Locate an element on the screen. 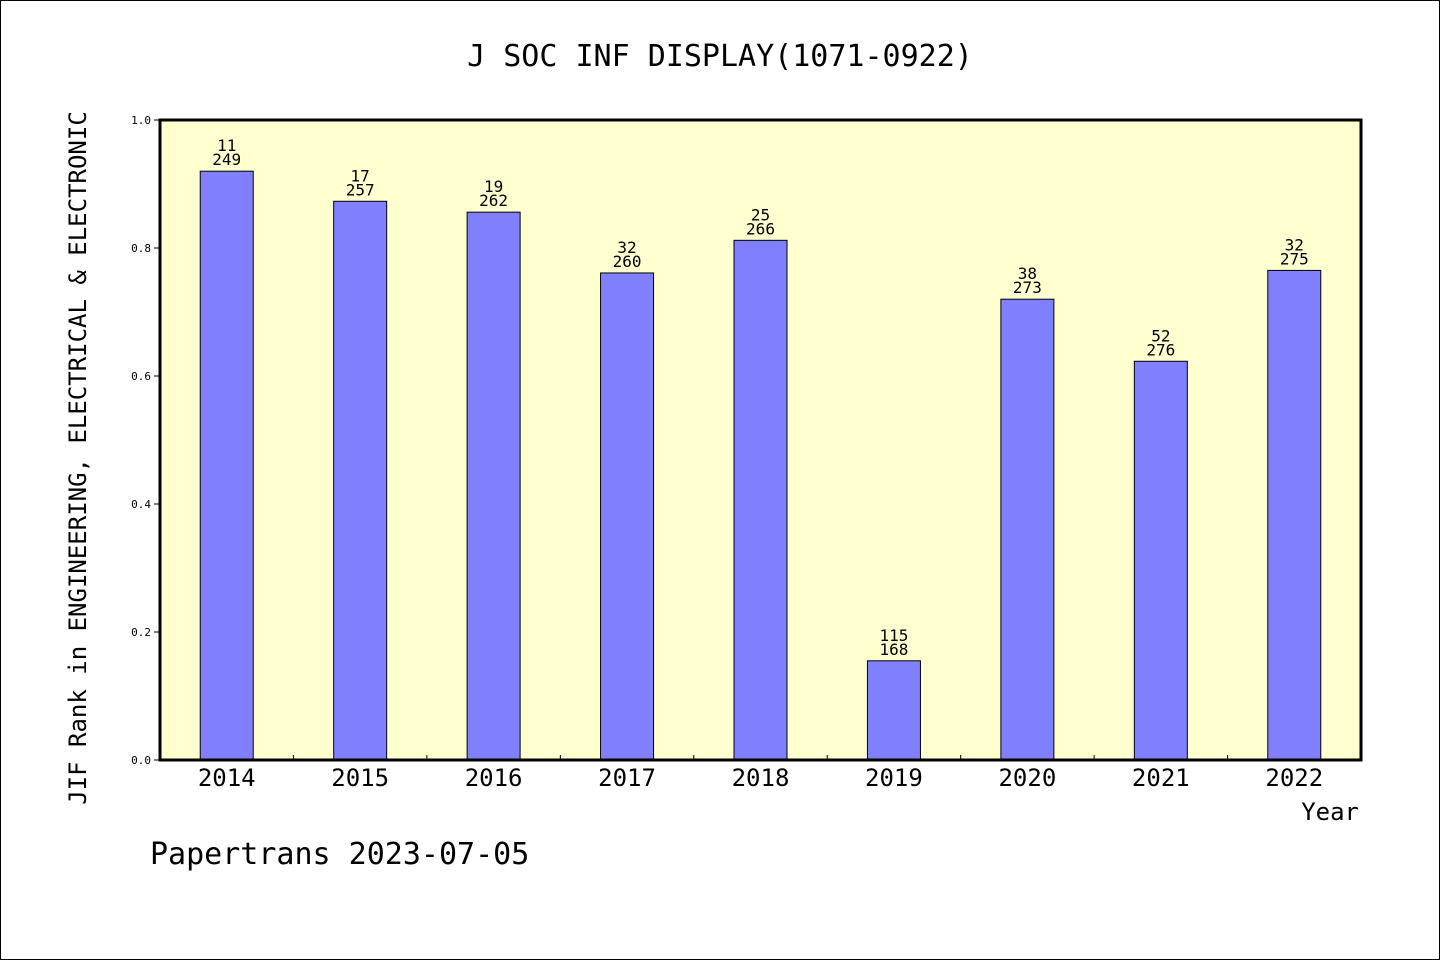 The height and width of the screenshot is (960, 1440). bar-2016 is located at coordinates (493, 486).